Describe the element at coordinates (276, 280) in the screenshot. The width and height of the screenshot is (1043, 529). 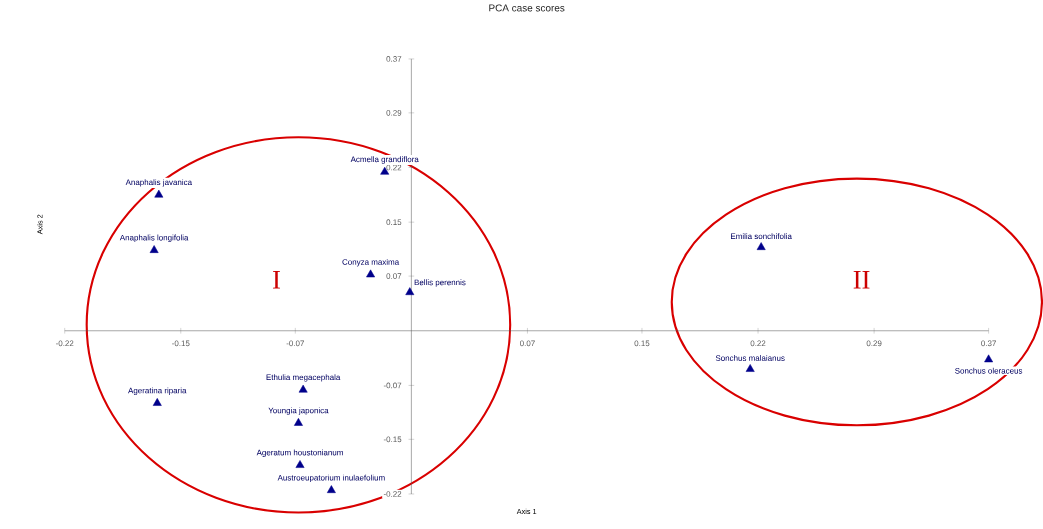
I see `annotation: I` at that location.